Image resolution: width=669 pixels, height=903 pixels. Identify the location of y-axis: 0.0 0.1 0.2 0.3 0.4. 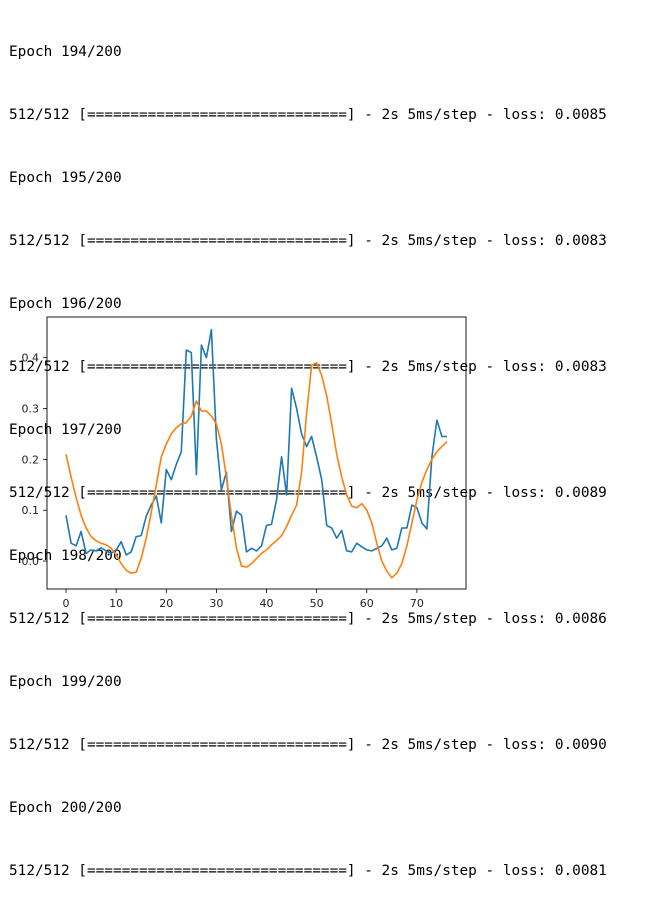
(34, 460).